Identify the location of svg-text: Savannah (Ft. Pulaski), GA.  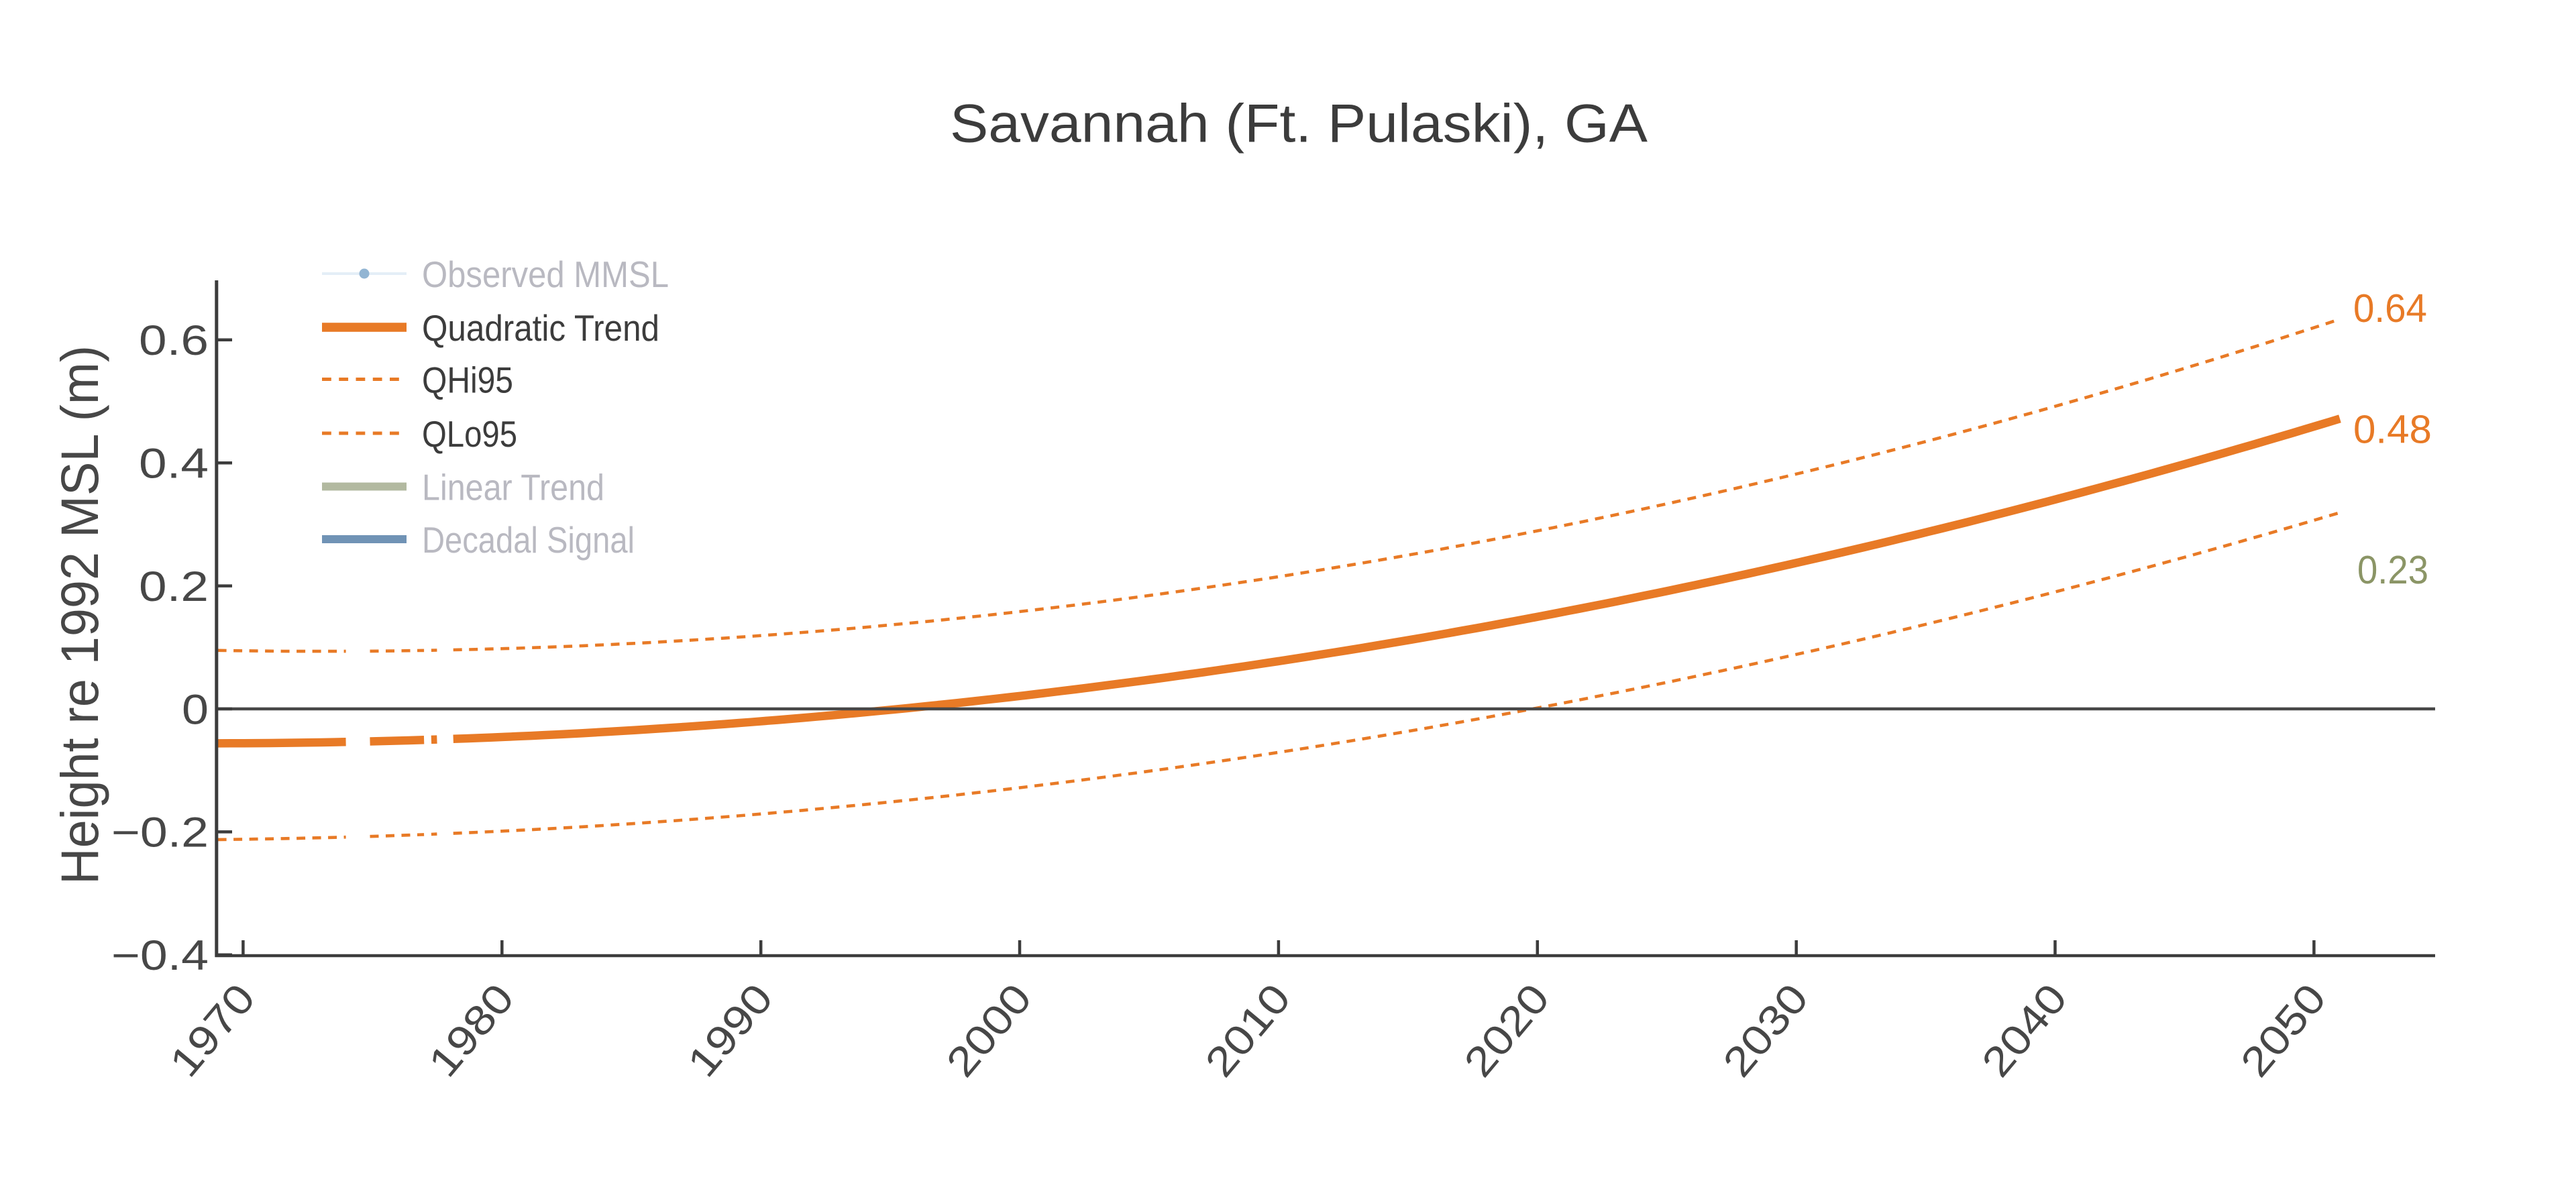
(1299, 124).